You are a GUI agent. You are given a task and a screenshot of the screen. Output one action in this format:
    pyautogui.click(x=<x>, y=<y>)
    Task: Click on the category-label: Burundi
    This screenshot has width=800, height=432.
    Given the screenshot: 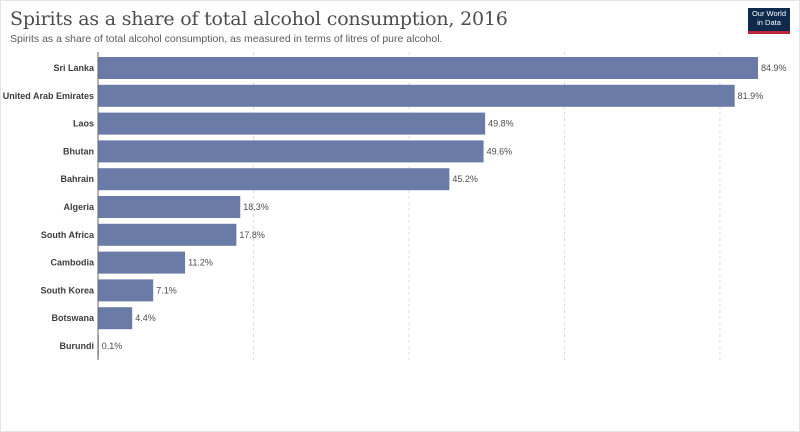 What is the action you would take?
    pyautogui.click(x=77, y=346)
    